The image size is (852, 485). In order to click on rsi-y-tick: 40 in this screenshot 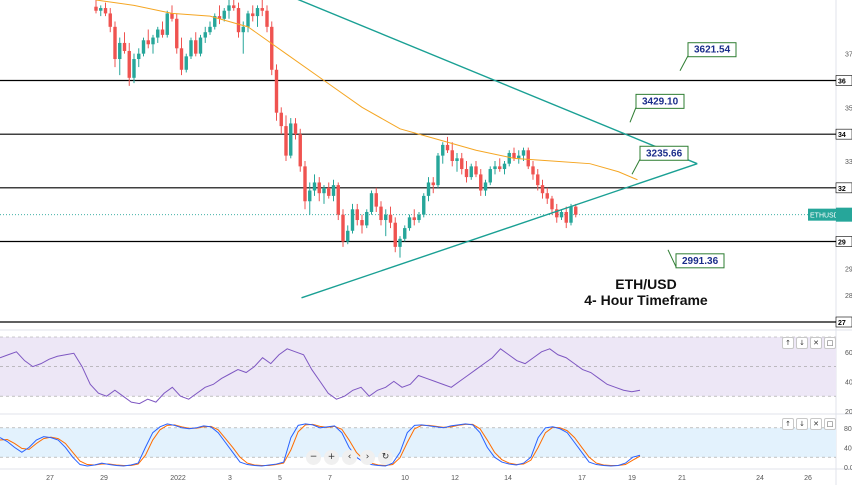, I will do `click(848, 382)`.